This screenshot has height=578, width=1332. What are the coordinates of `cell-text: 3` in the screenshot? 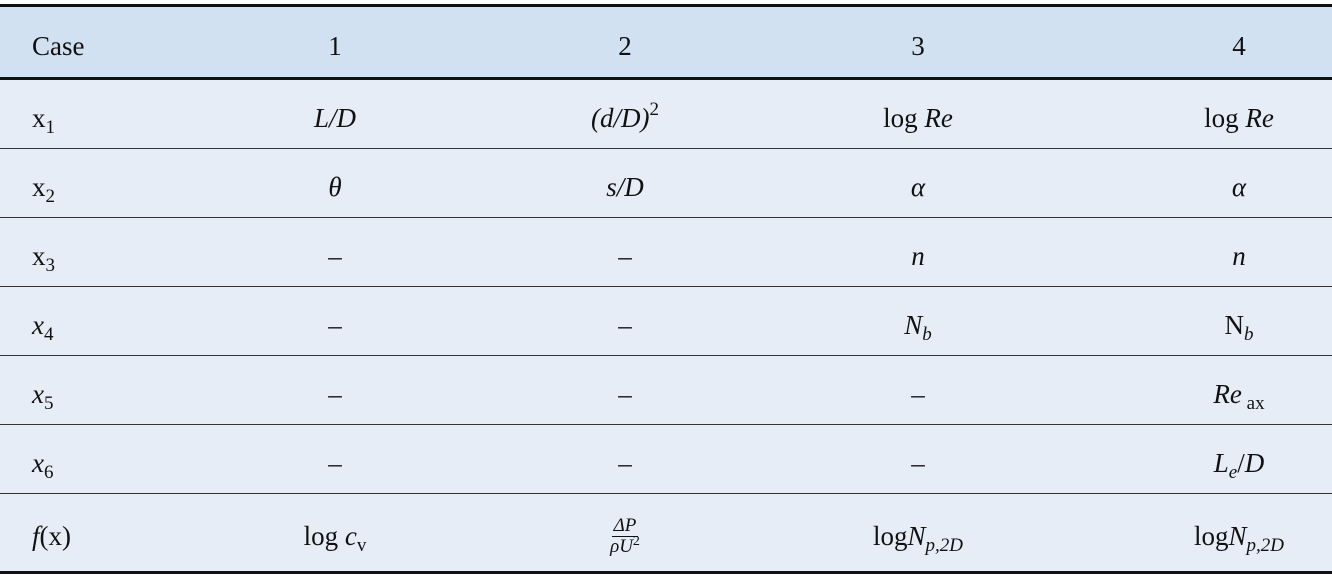 It's located at (50, 265).